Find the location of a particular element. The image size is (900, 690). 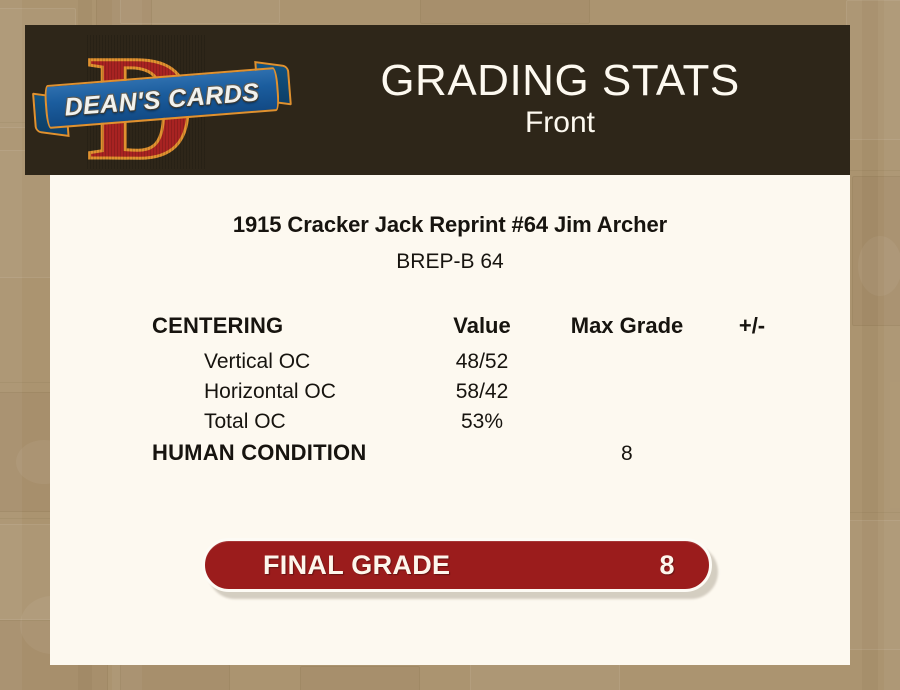

row-value: 58/42 is located at coordinates (482, 391).